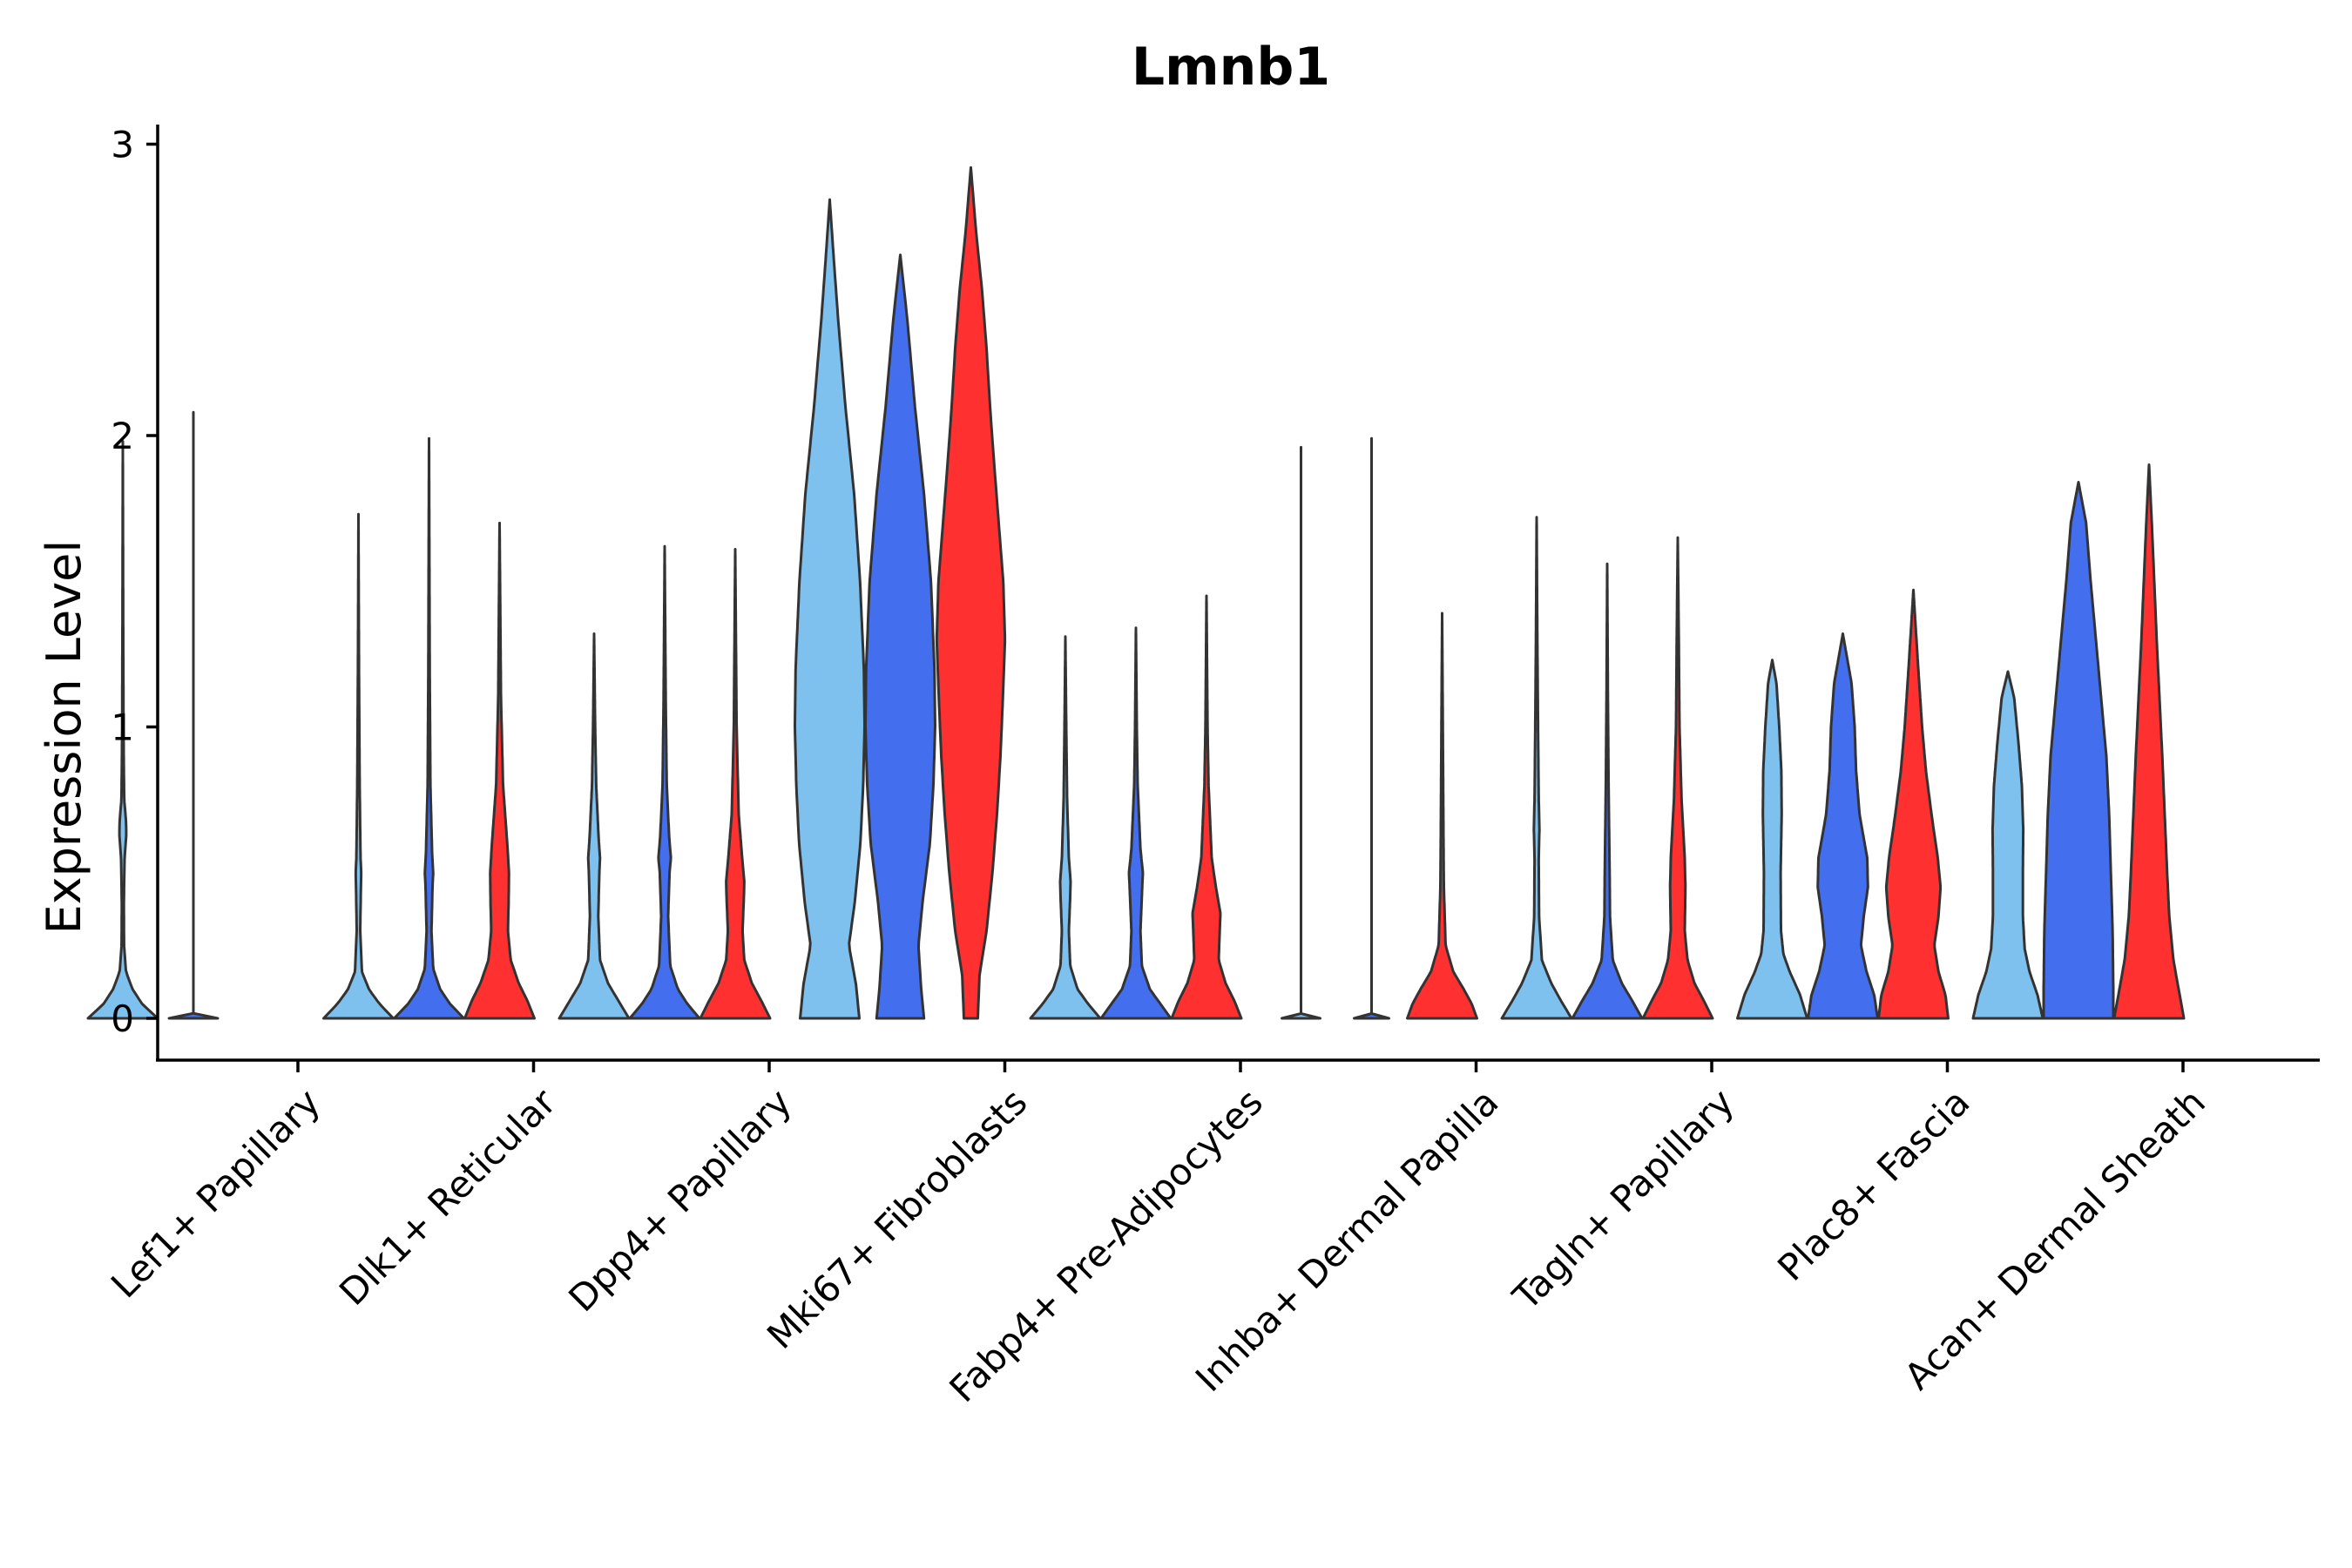 Image resolution: width=2352 pixels, height=1568 pixels. I want to click on chart-title: Lmnb1, so click(1231, 67).